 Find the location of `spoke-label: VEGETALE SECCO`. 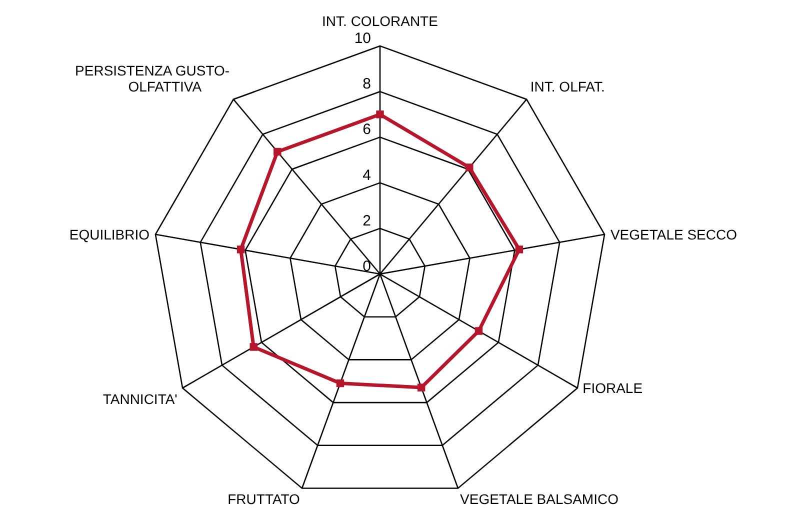

spoke-label: VEGETALE SECCO is located at coordinates (674, 234).